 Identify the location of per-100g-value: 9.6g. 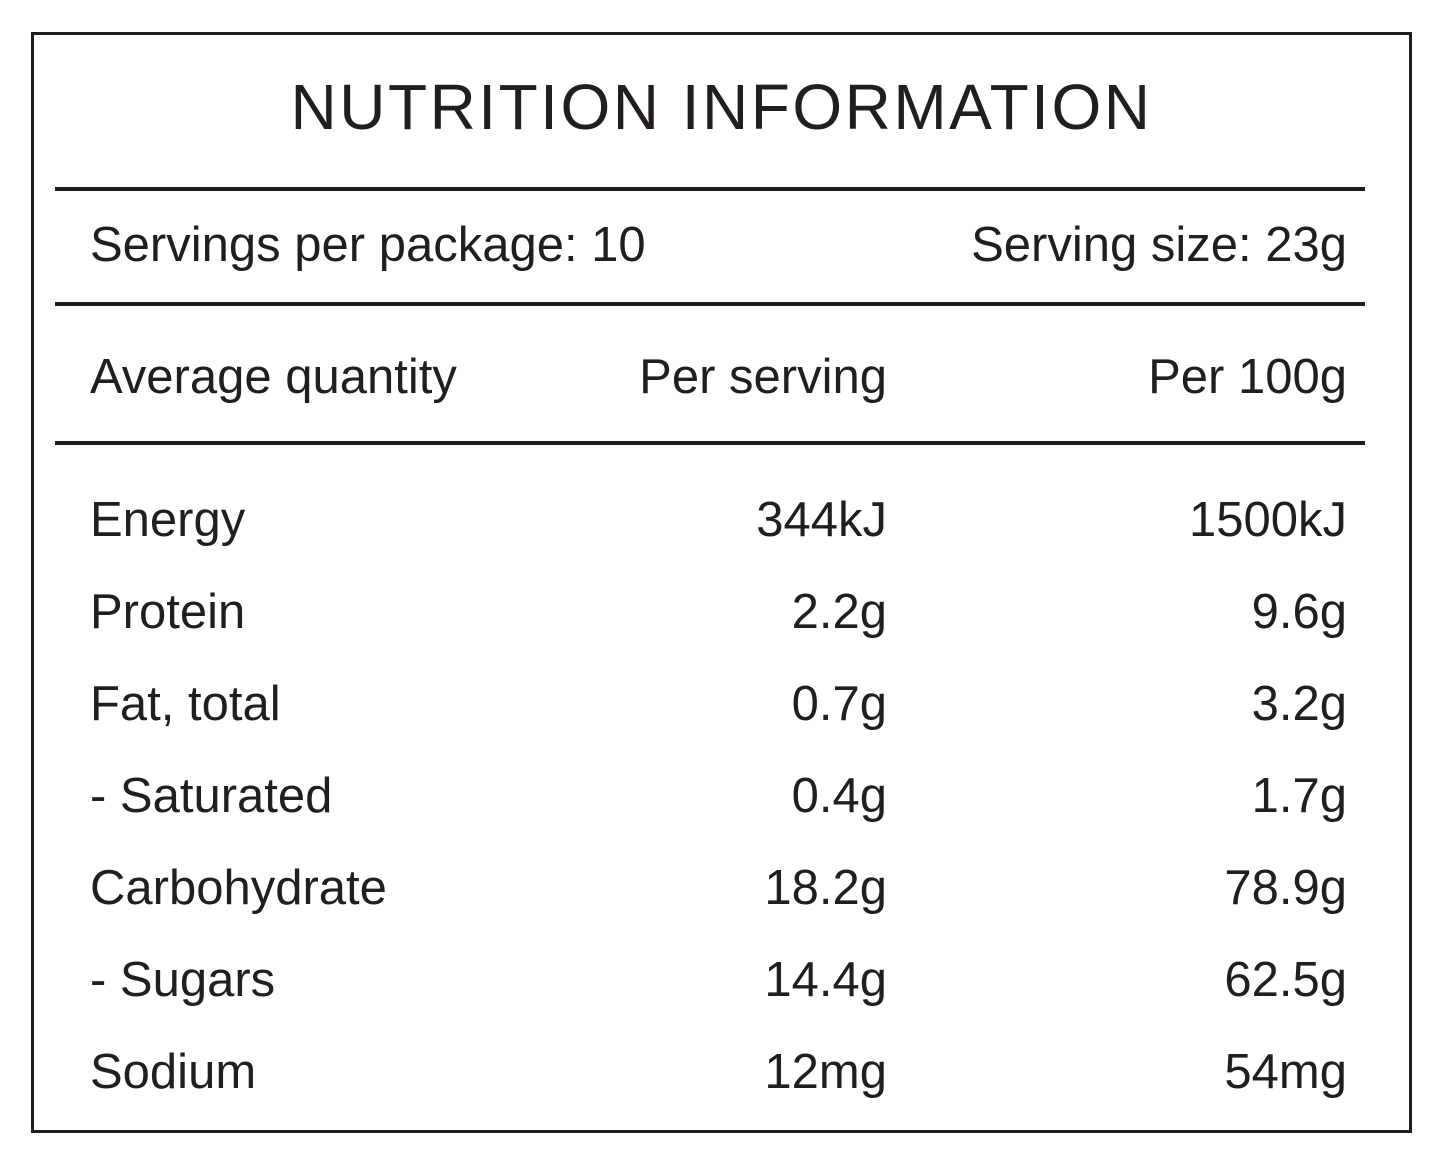
(1299, 612).